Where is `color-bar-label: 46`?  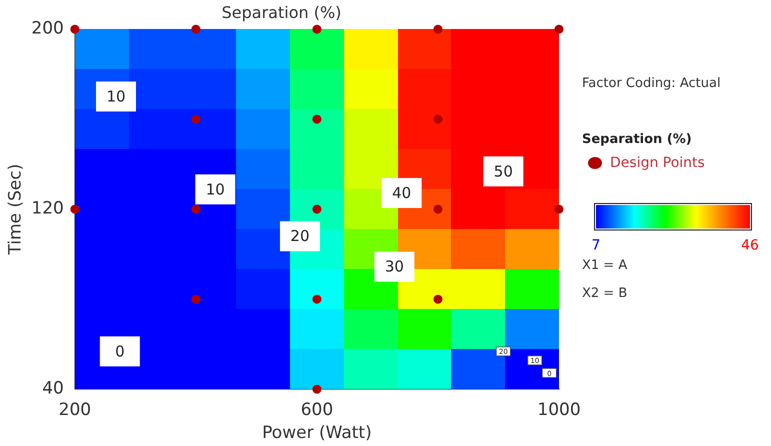 color-bar-label: 46 is located at coordinates (750, 246).